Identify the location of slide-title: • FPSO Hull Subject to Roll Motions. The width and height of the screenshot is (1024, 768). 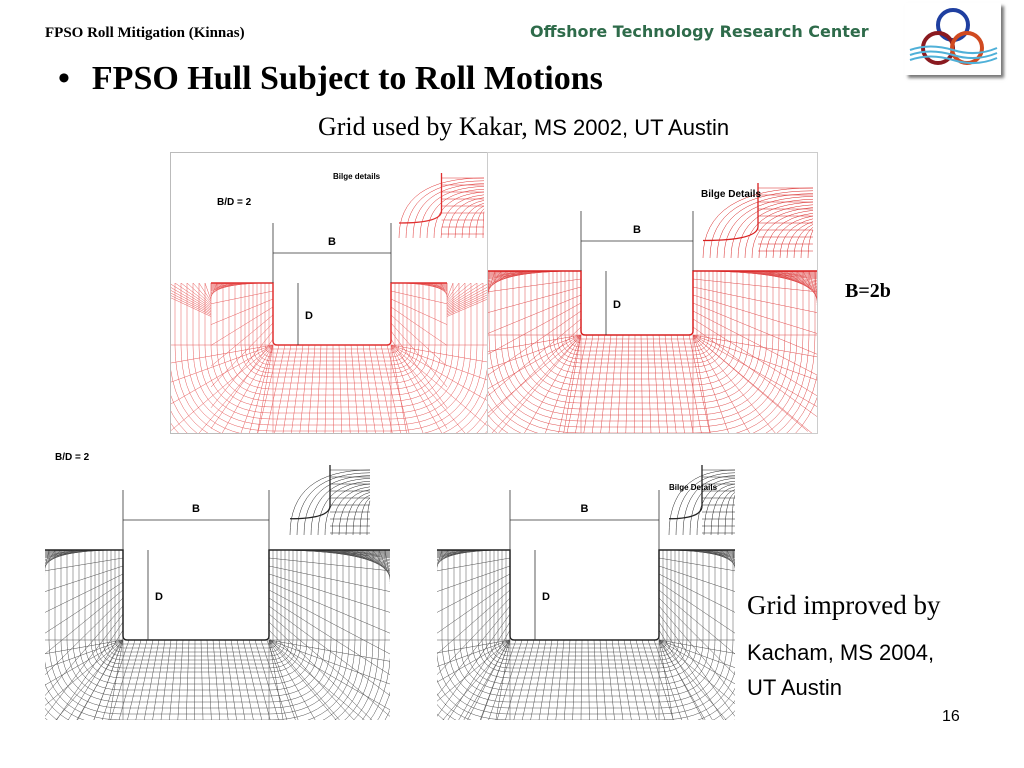
(330, 79).